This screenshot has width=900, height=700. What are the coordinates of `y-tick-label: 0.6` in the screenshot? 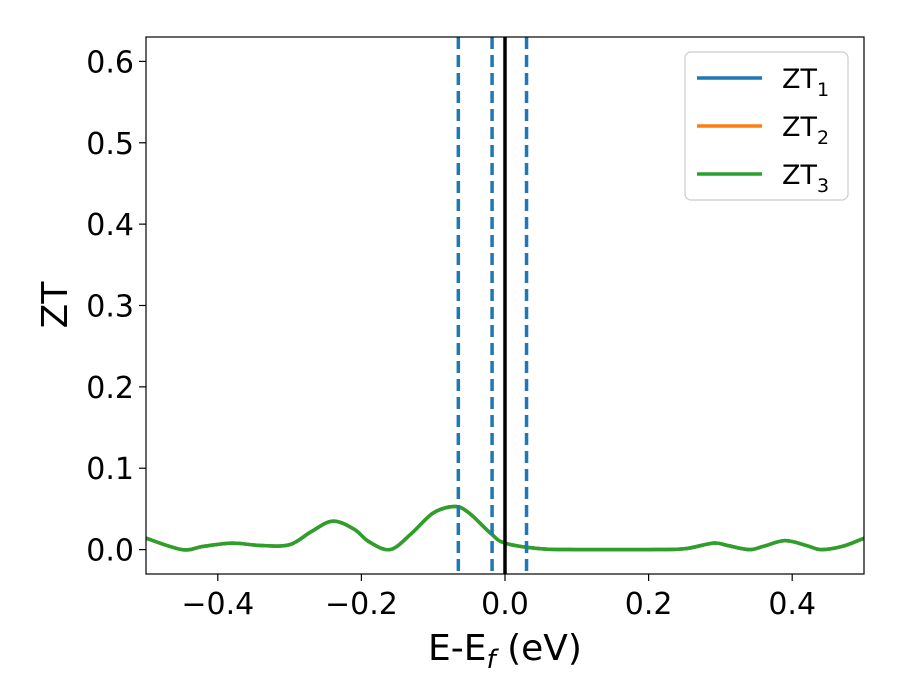 It's located at (110, 62).